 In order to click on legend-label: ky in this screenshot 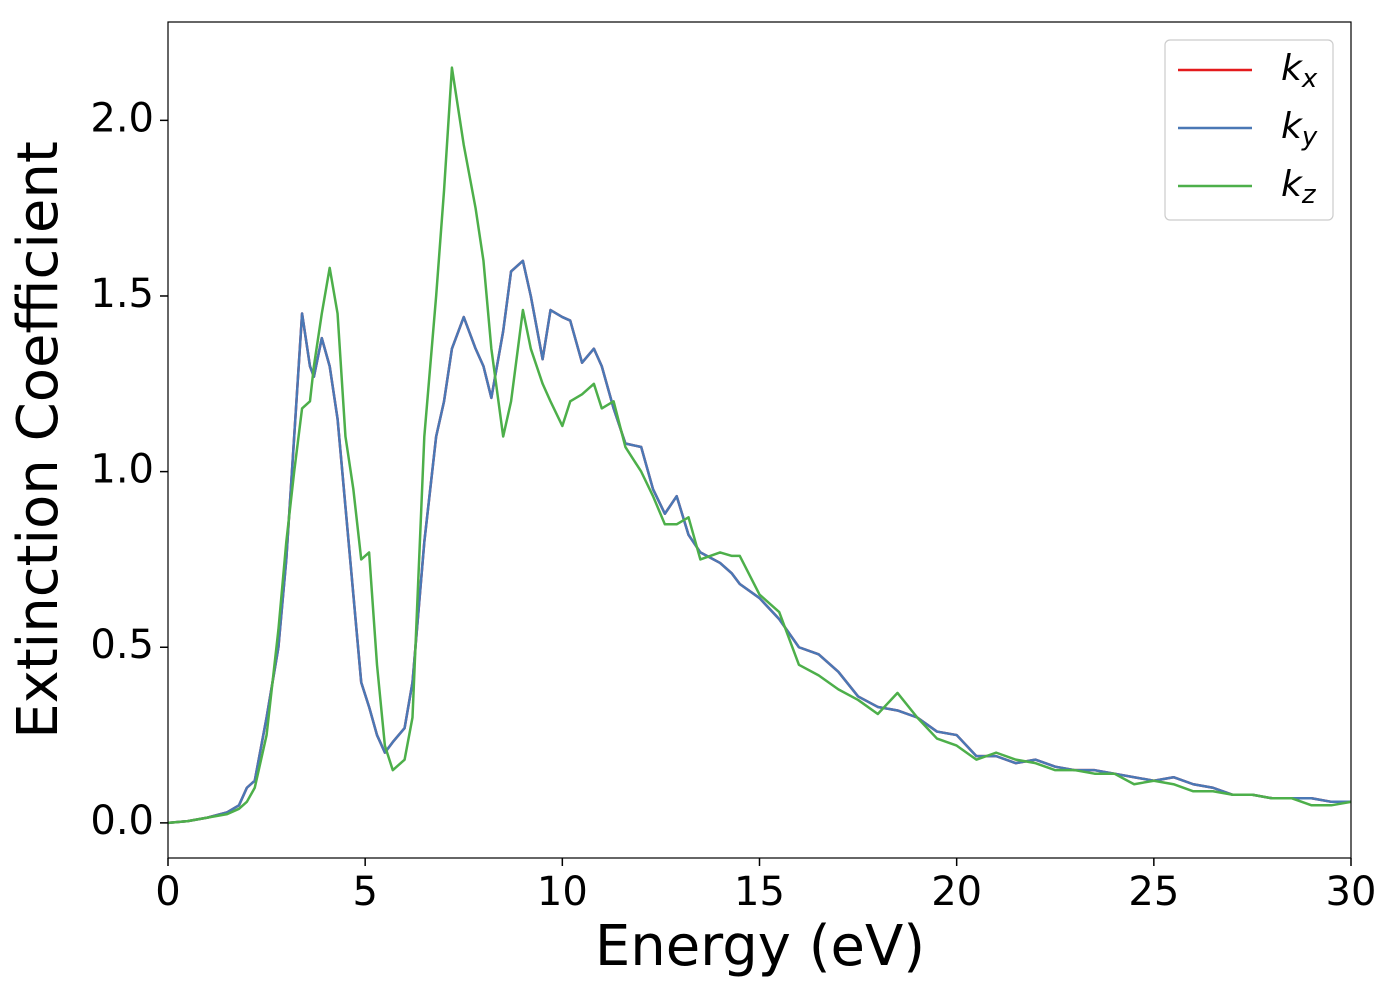, I will do `click(1299, 129)`.